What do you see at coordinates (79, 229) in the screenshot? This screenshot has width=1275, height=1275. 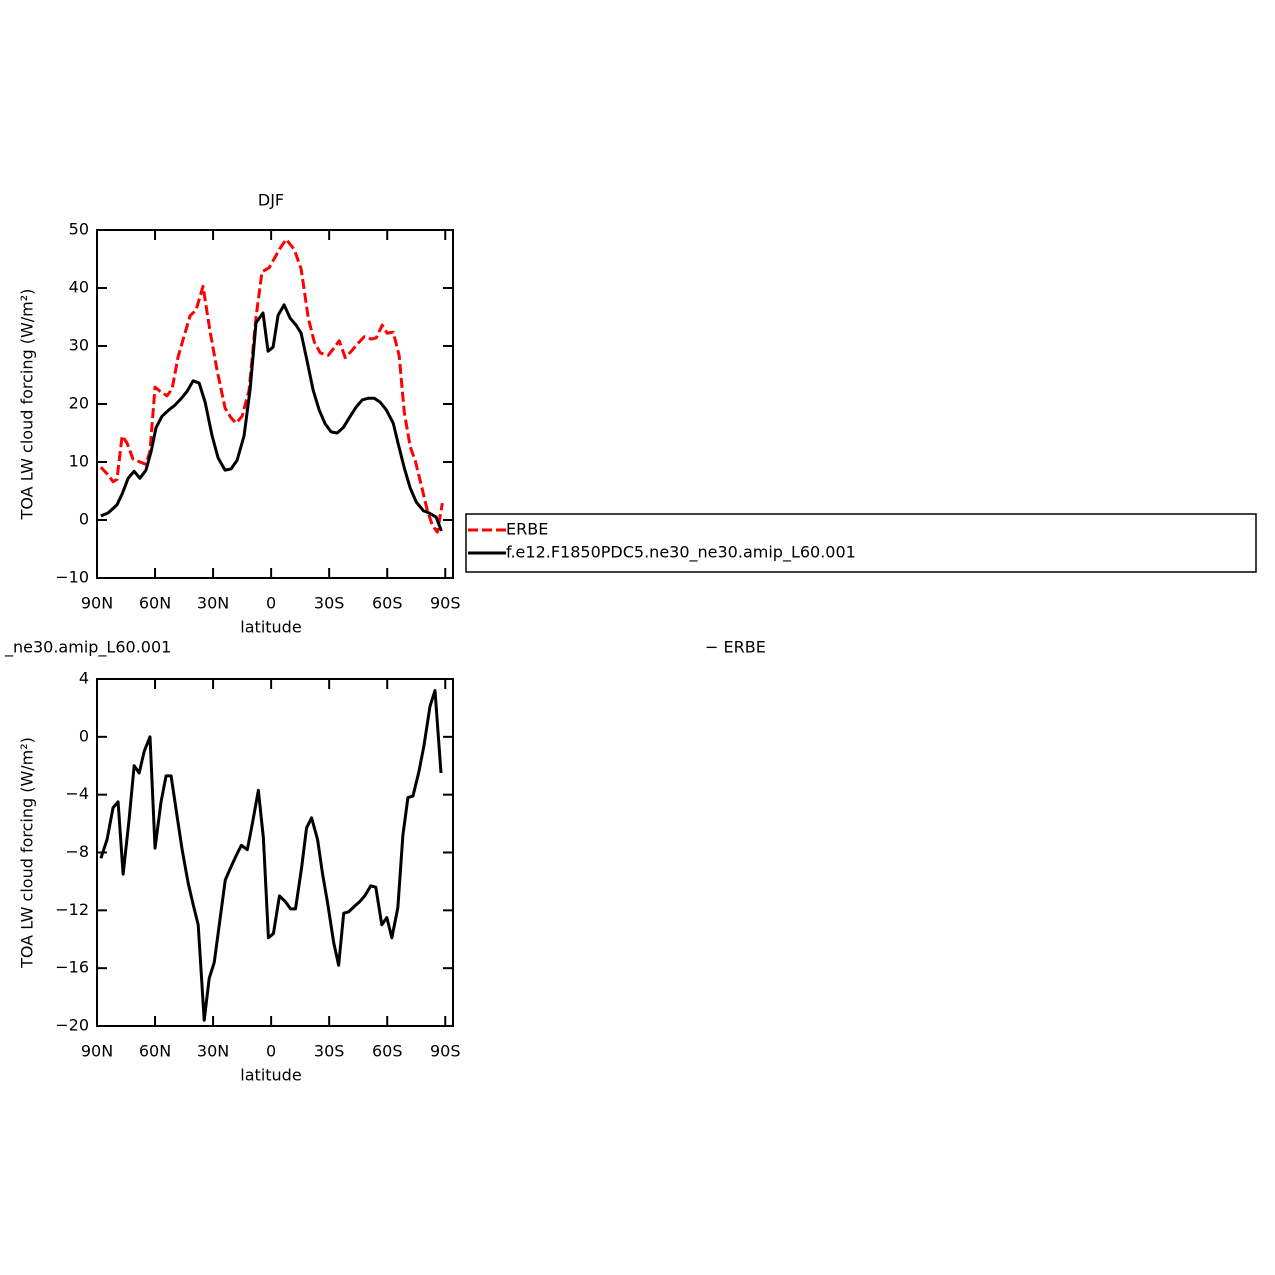 I see `y-tick-label: 50` at bounding box center [79, 229].